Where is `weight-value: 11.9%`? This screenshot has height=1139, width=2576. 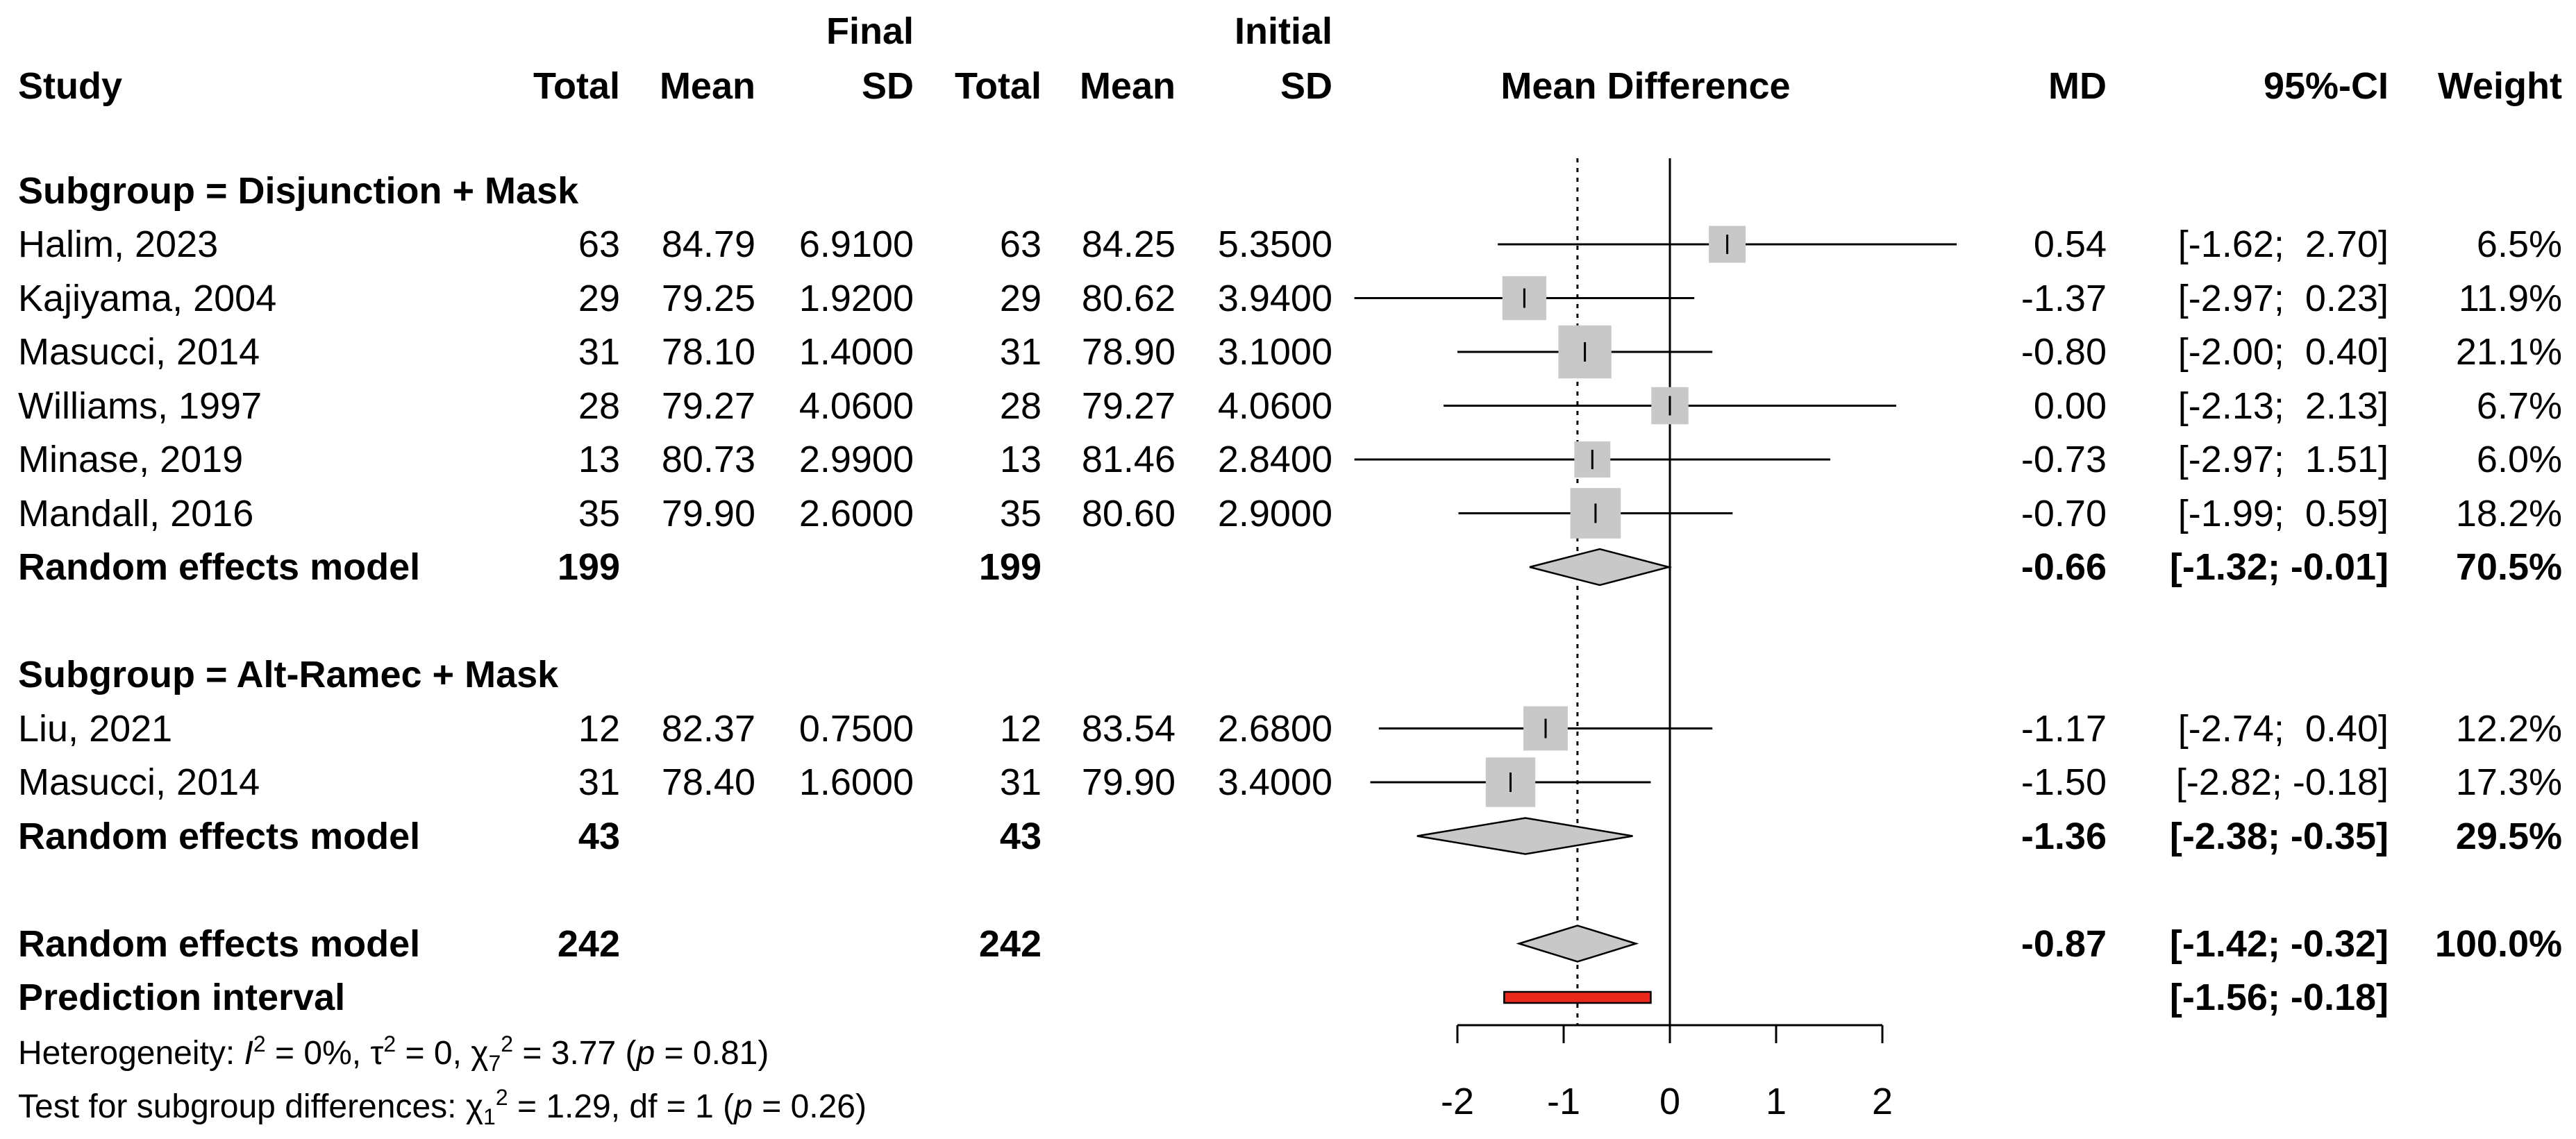
weight-value: 11.9% is located at coordinates (2510, 298).